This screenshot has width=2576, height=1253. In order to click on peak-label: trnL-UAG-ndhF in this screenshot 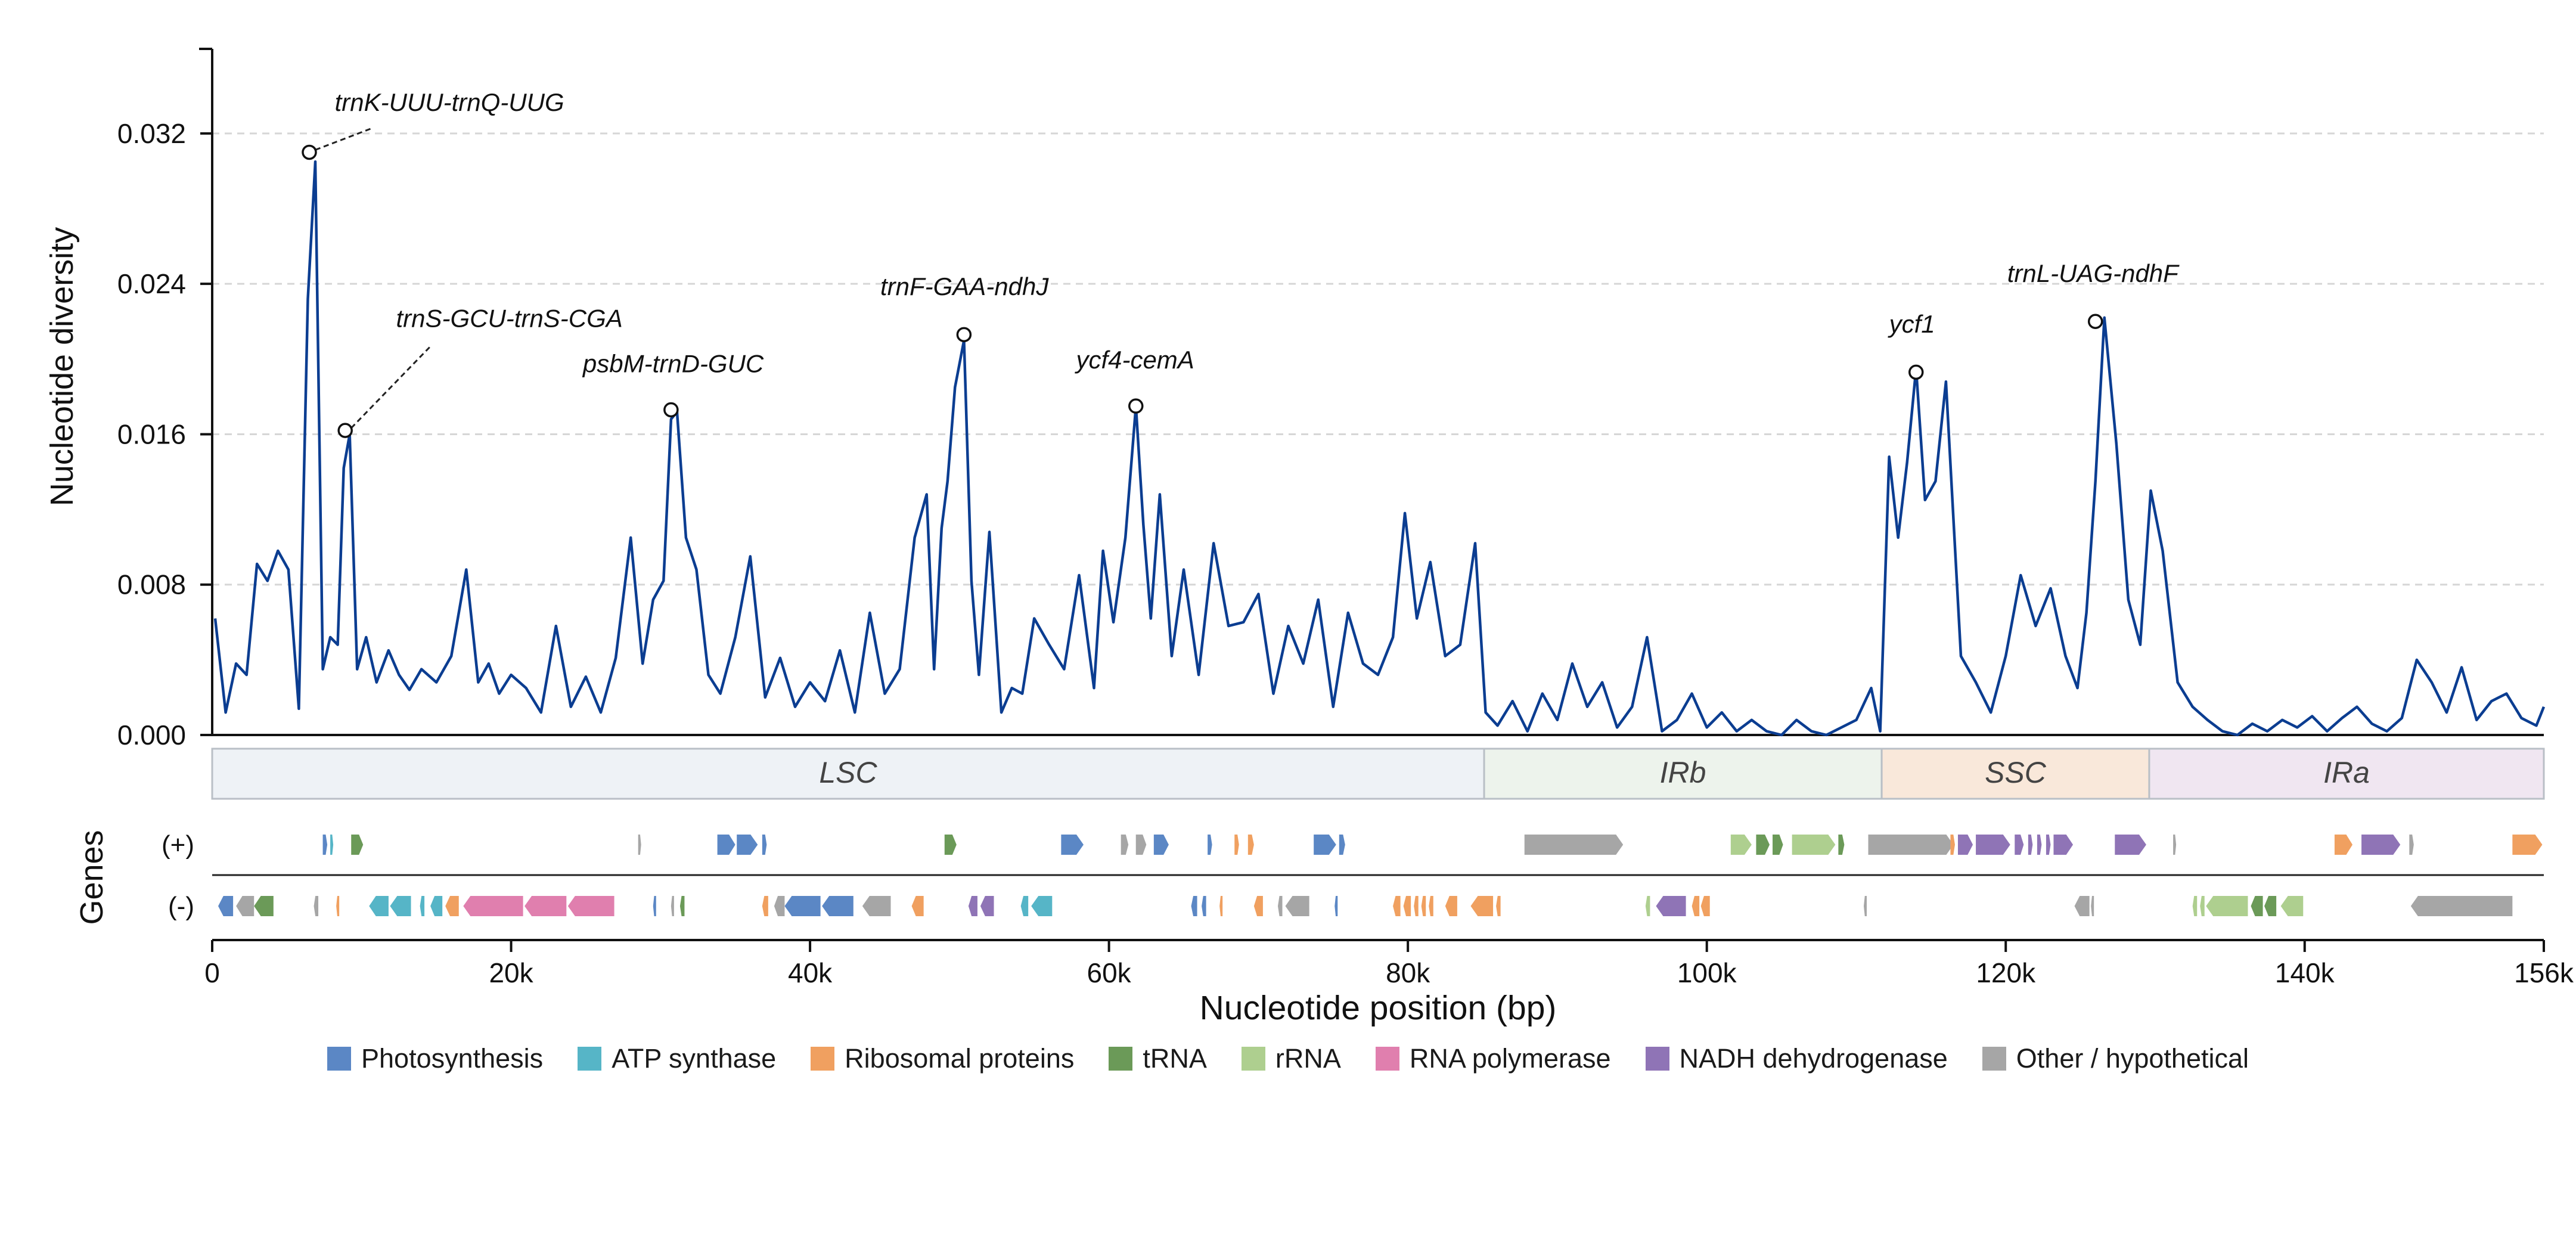, I will do `click(2094, 273)`.